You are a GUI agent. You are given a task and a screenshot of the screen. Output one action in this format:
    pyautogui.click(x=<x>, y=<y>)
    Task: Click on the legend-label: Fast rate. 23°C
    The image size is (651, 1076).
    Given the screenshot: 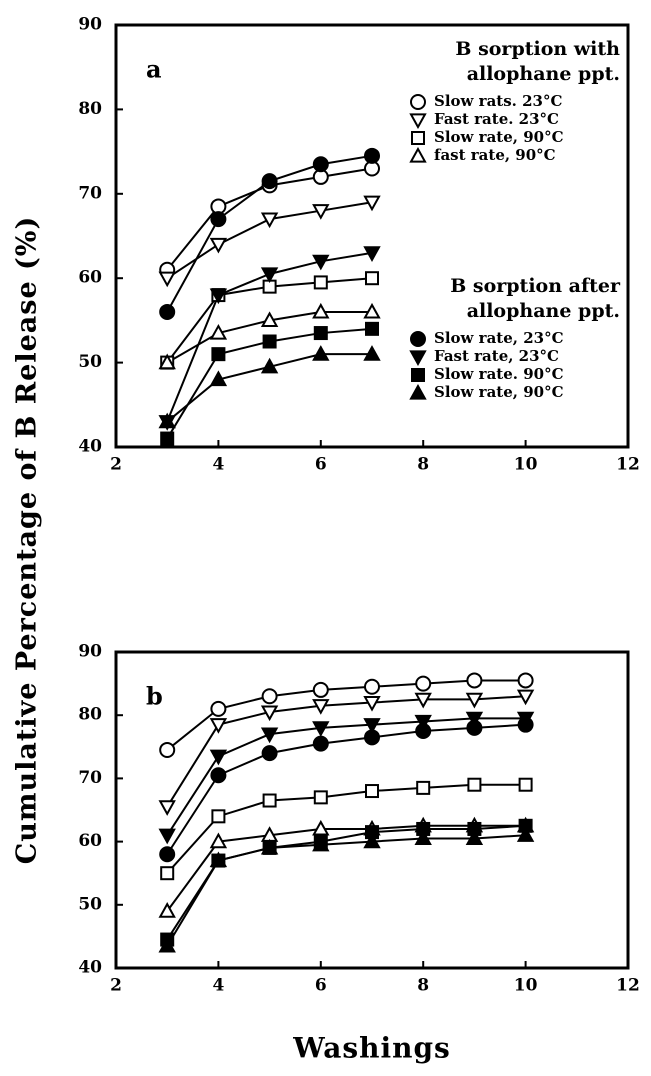 What is the action you would take?
    pyautogui.click(x=496, y=119)
    